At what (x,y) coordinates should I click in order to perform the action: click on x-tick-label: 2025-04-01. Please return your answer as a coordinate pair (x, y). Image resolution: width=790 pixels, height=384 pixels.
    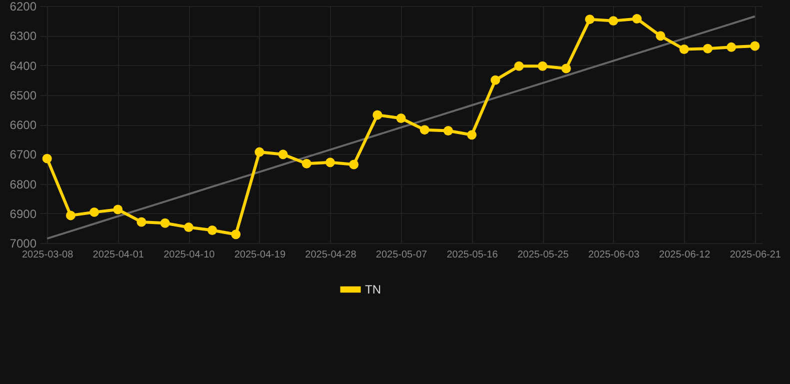
    Looking at the image, I should click on (118, 255).